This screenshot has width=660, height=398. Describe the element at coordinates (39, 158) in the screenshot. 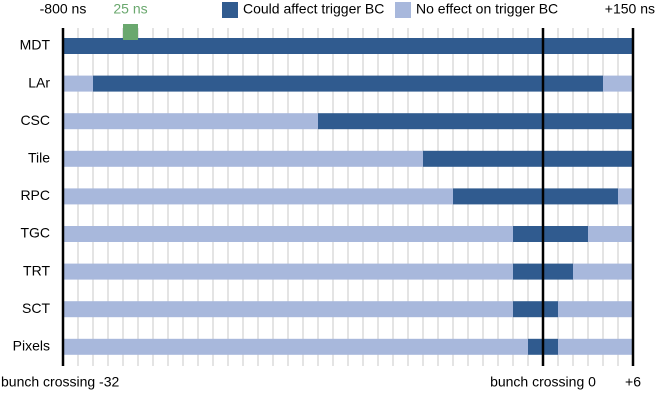

I see `category-label: Tile` at that location.